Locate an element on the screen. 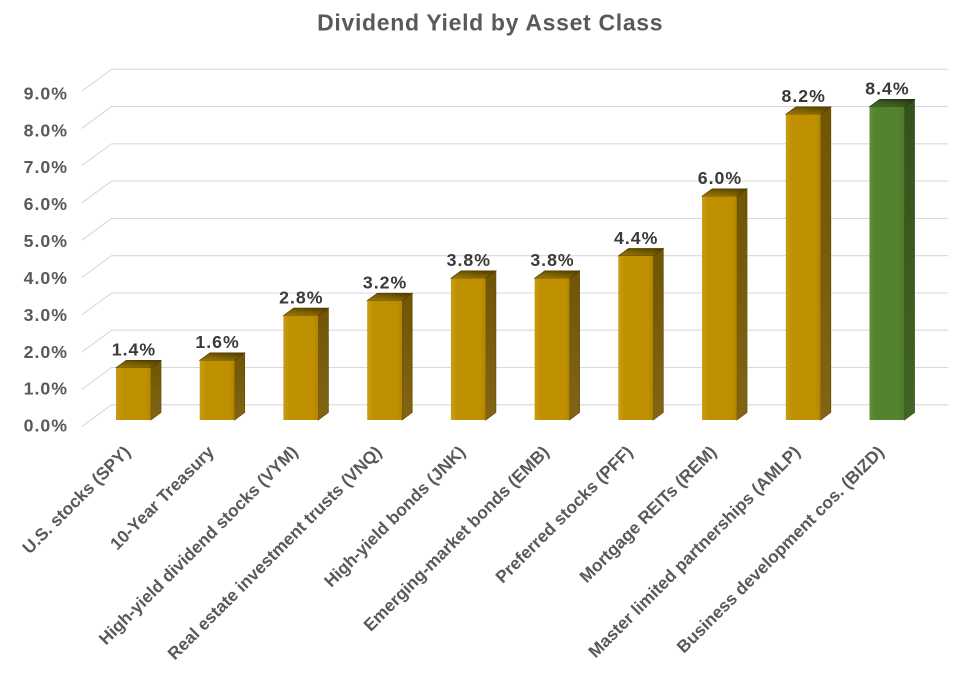 This screenshot has height=680, width=959. svg-text: 1.6% is located at coordinates (217, 342).